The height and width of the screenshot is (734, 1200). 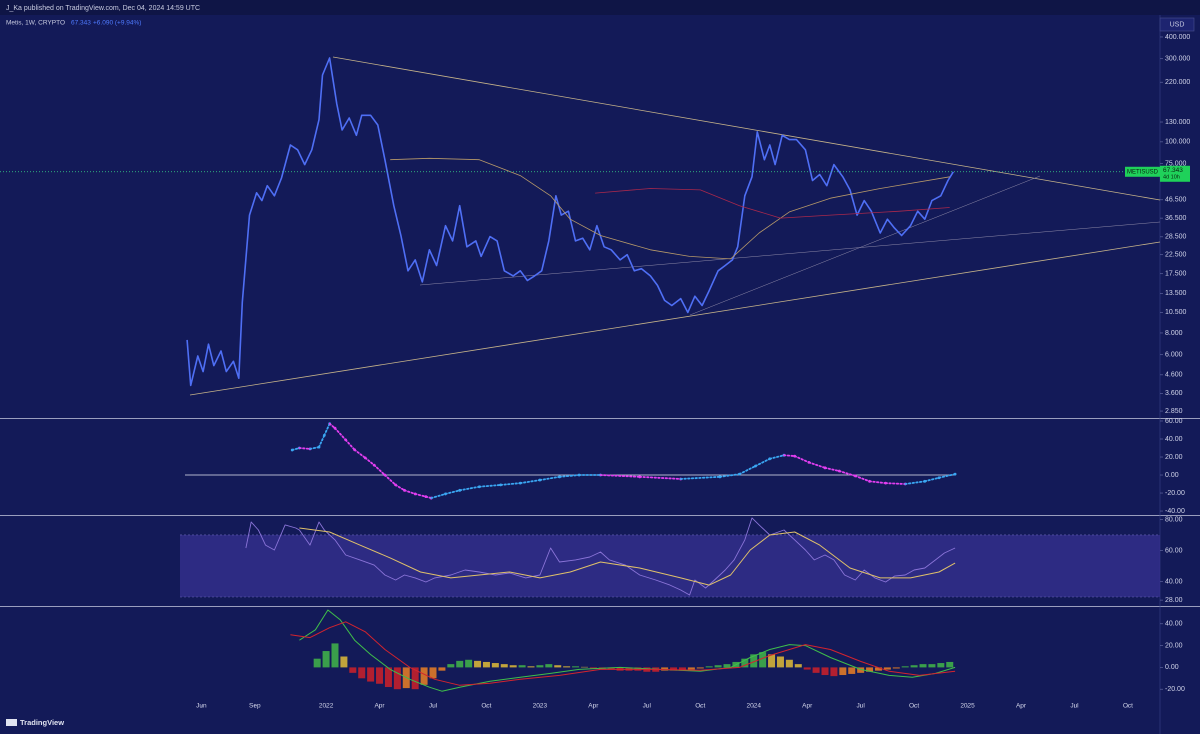 I want to click on y-tick-label: 0.00, so click(x=1172, y=667).